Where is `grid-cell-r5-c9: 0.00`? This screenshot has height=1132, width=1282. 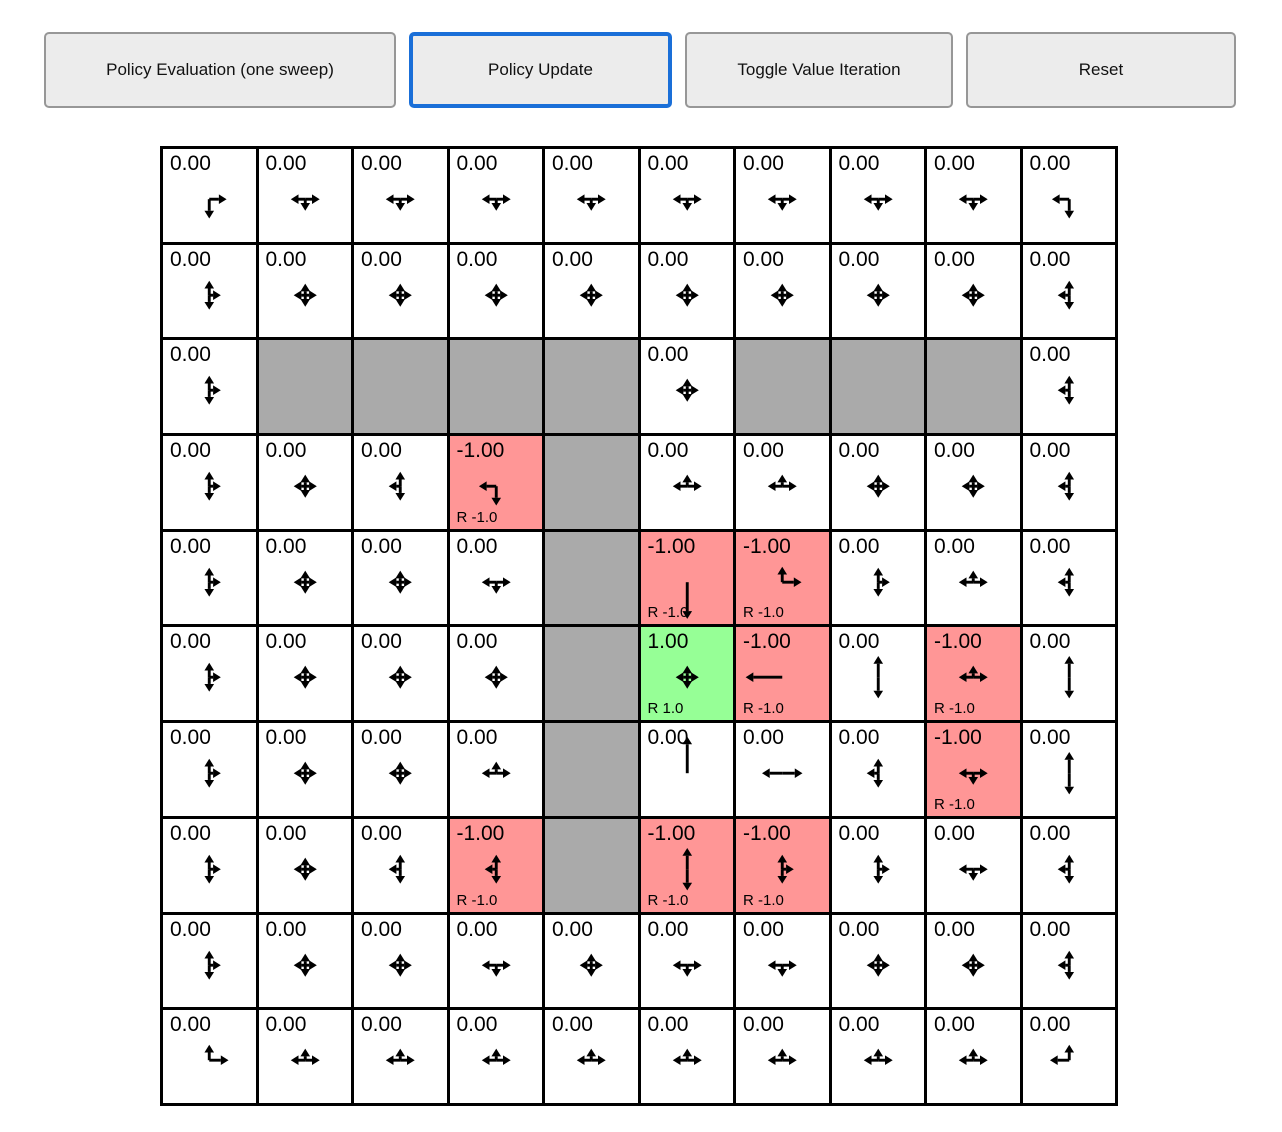 grid-cell-r5-c9: 0.00 is located at coordinates (1068, 674).